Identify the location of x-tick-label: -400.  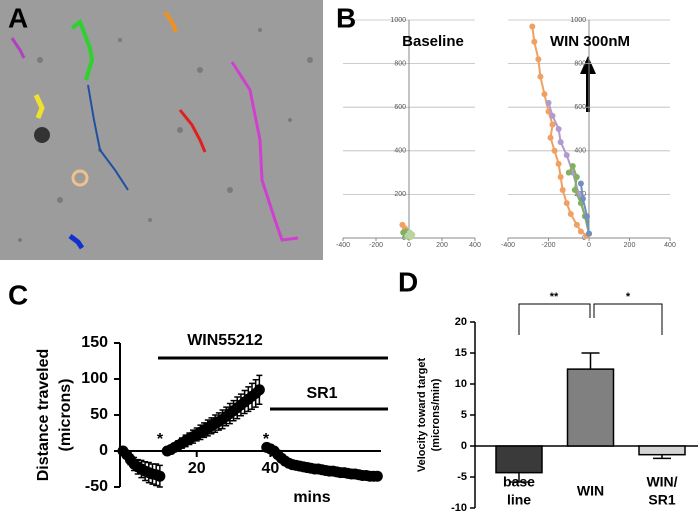
(508, 245).